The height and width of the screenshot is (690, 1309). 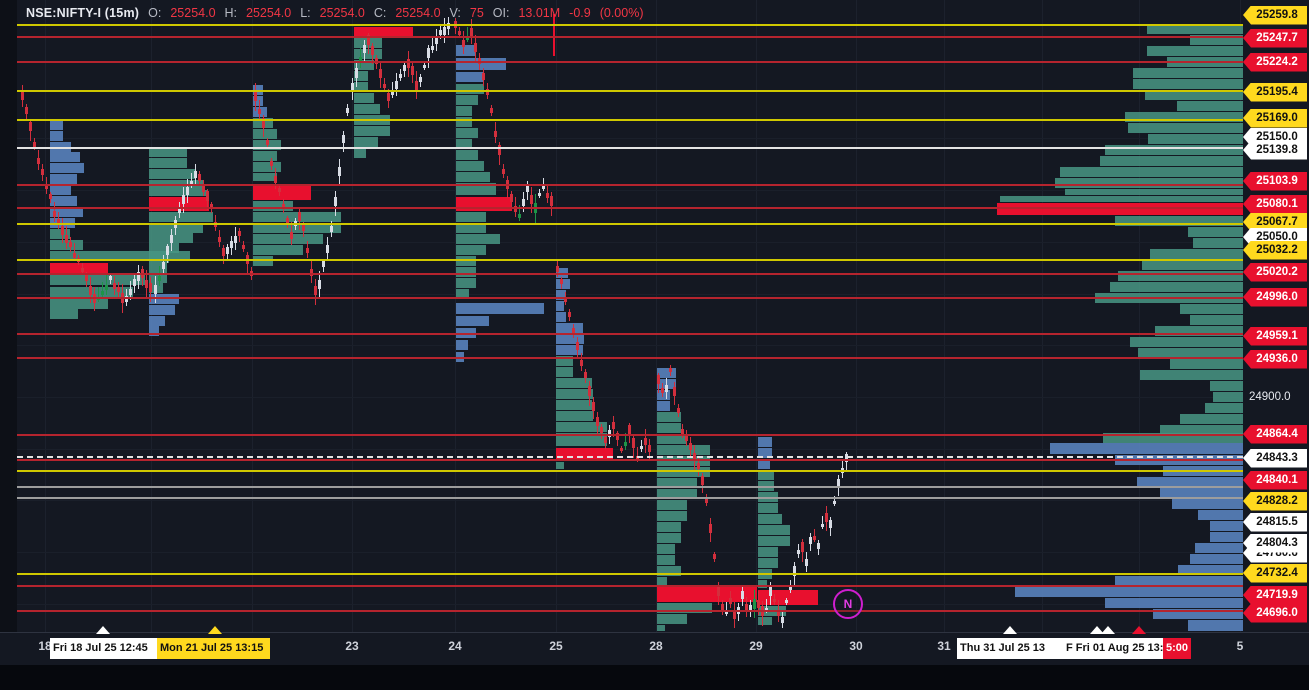 What do you see at coordinates (1275, 522) in the screenshot?
I see `price-tag: 24815.5` at bounding box center [1275, 522].